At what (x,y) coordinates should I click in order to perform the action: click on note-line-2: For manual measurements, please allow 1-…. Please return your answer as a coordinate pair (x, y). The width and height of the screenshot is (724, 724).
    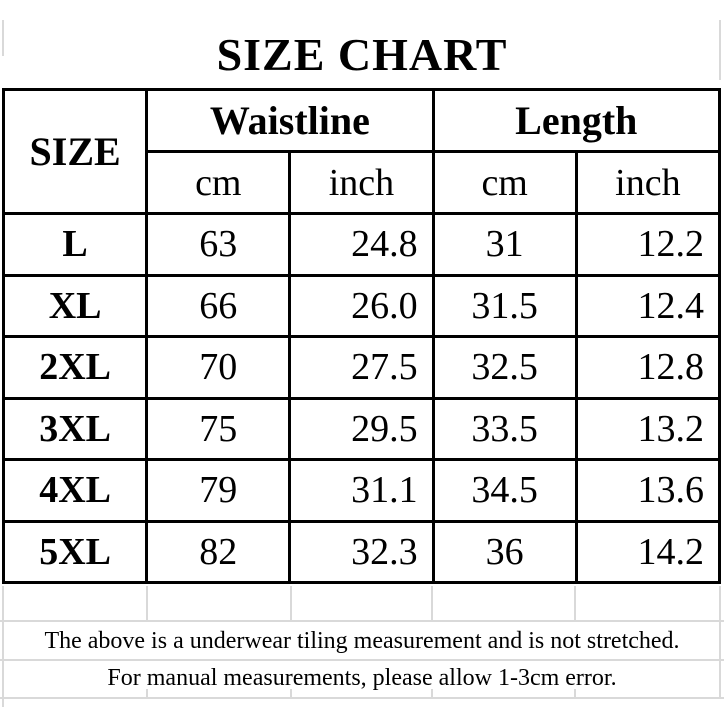
    Looking at the image, I should click on (362, 678).